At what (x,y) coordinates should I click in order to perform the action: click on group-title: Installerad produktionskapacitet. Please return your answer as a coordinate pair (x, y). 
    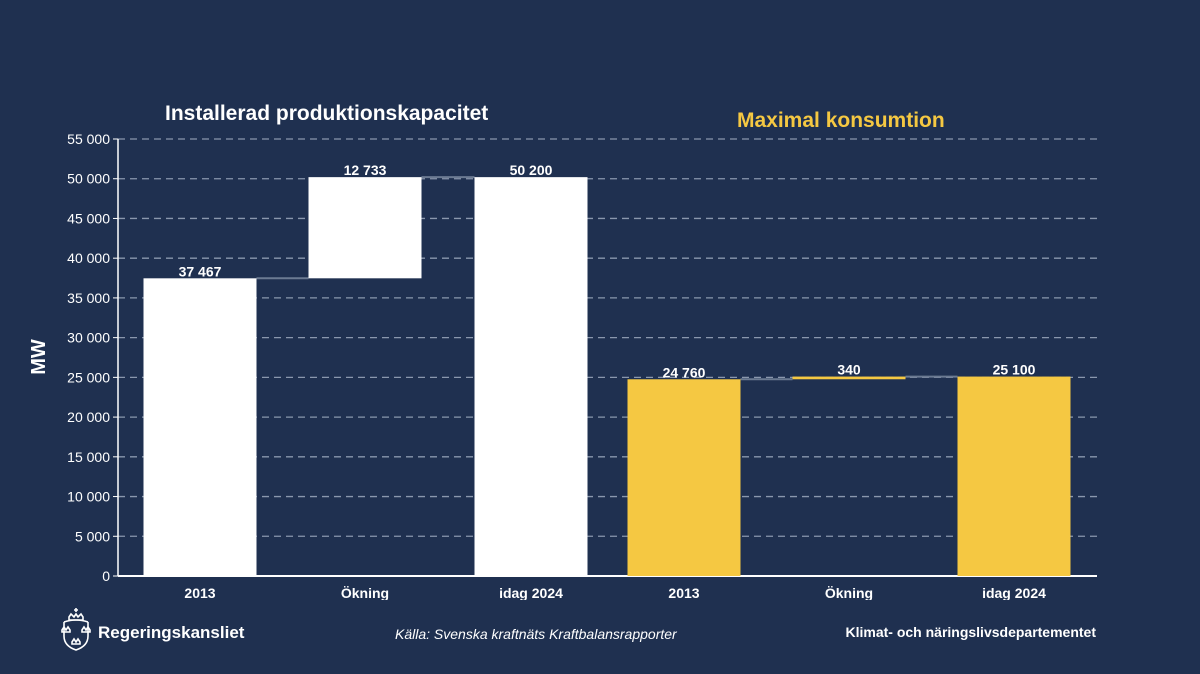
    Looking at the image, I should click on (326, 113).